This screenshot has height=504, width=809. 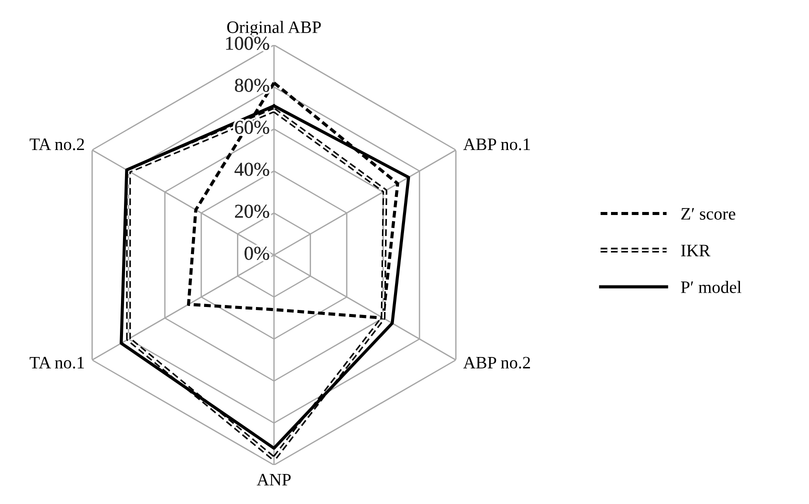 What do you see at coordinates (252, 169) in the screenshot?
I see `y-tick-label: 40%` at bounding box center [252, 169].